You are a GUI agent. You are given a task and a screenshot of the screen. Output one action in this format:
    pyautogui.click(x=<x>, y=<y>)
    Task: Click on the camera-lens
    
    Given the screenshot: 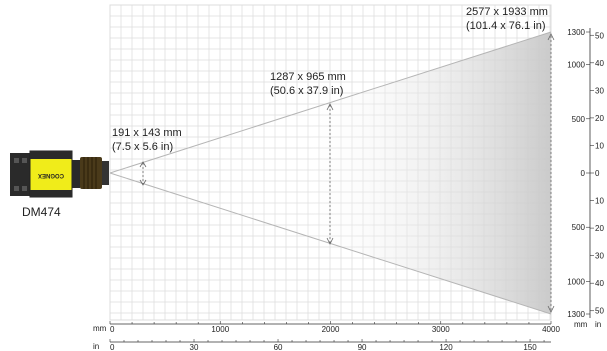 What is the action you would take?
    pyautogui.click(x=91, y=173)
    